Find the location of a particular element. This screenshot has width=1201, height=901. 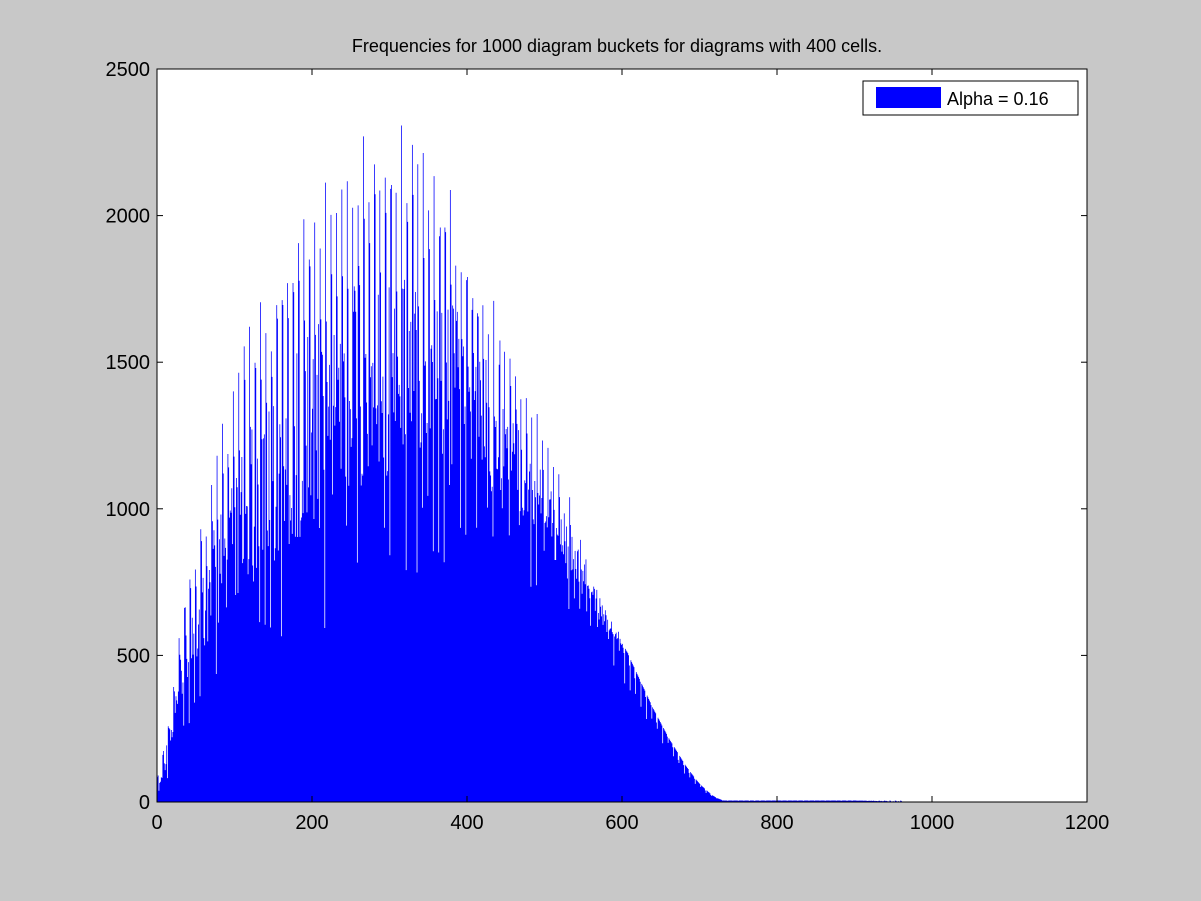

y-tick-label: 0 is located at coordinates (144, 803).